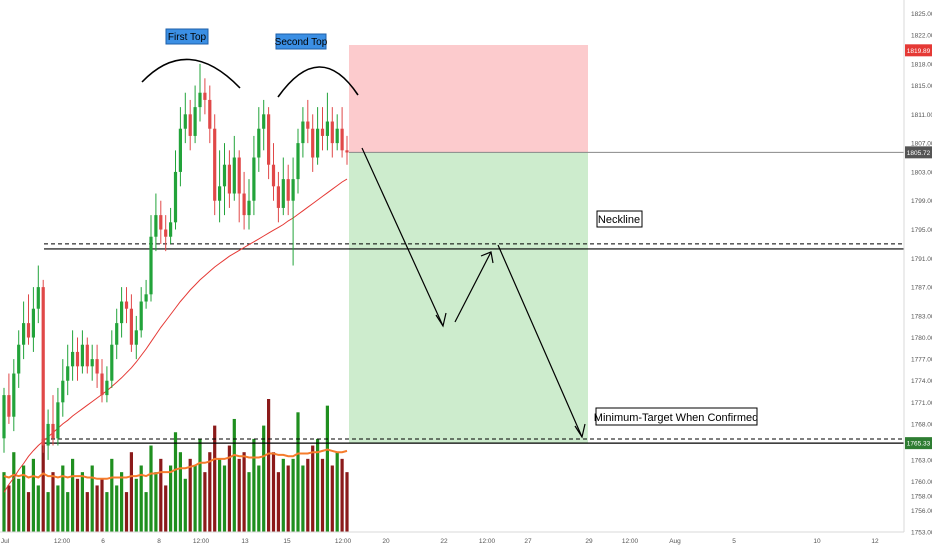 This screenshot has height=555, width=932. Describe the element at coordinates (921, 460) in the screenshot. I see `price-tick-label: 1763.00` at that location.